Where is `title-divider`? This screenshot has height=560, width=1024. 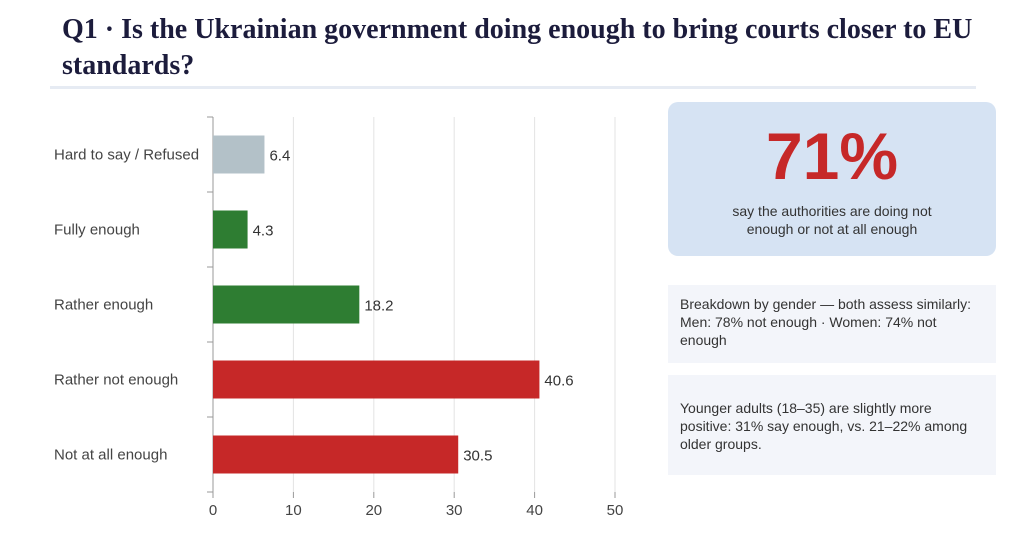
title-divider is located at coordinates (513, 87).